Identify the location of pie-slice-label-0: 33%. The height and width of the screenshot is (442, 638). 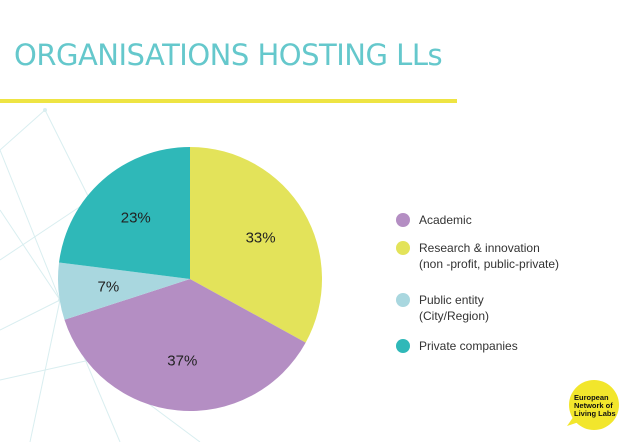
(261, 237).